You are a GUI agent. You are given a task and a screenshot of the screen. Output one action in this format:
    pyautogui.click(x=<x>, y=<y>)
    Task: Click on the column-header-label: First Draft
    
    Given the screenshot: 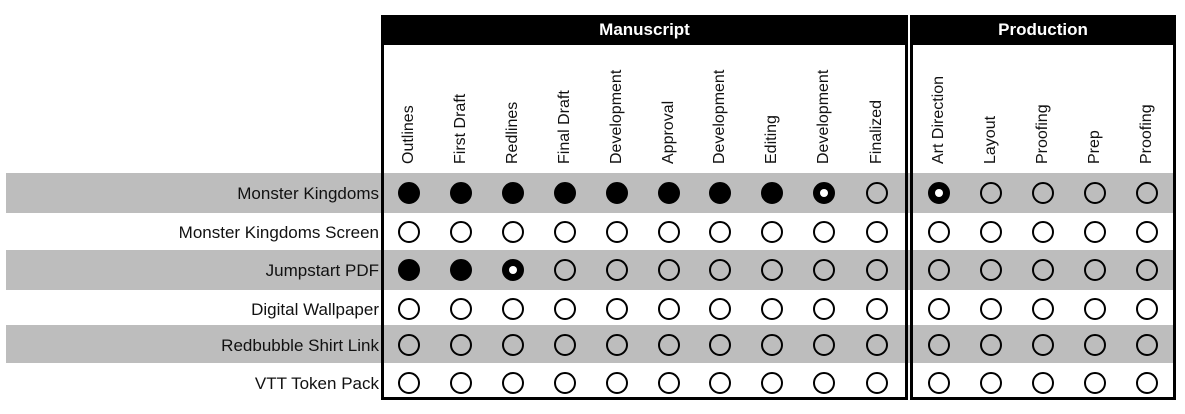 What is the action you would take?
    pyautogui.click(x=460, y=128)
    